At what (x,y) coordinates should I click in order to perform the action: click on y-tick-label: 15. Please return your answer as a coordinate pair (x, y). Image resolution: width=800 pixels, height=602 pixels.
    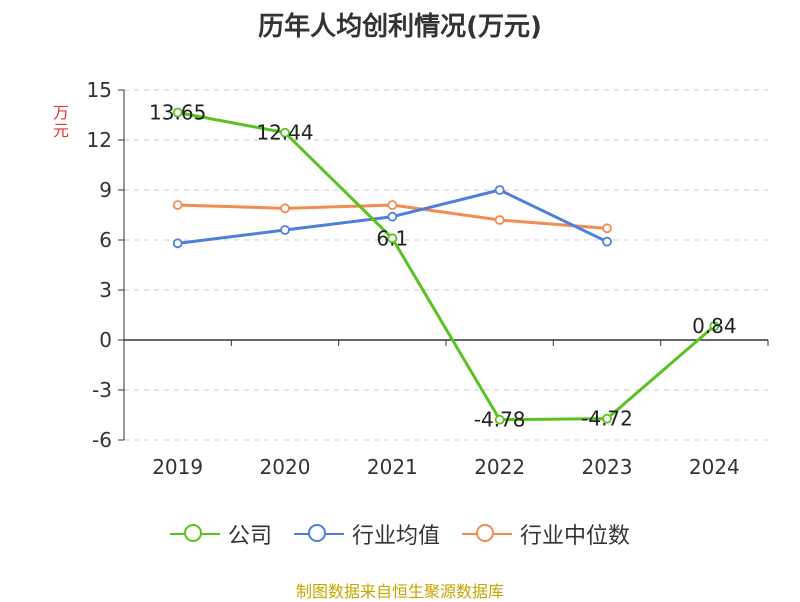
    Looking at the image, I should click on (99, 90).